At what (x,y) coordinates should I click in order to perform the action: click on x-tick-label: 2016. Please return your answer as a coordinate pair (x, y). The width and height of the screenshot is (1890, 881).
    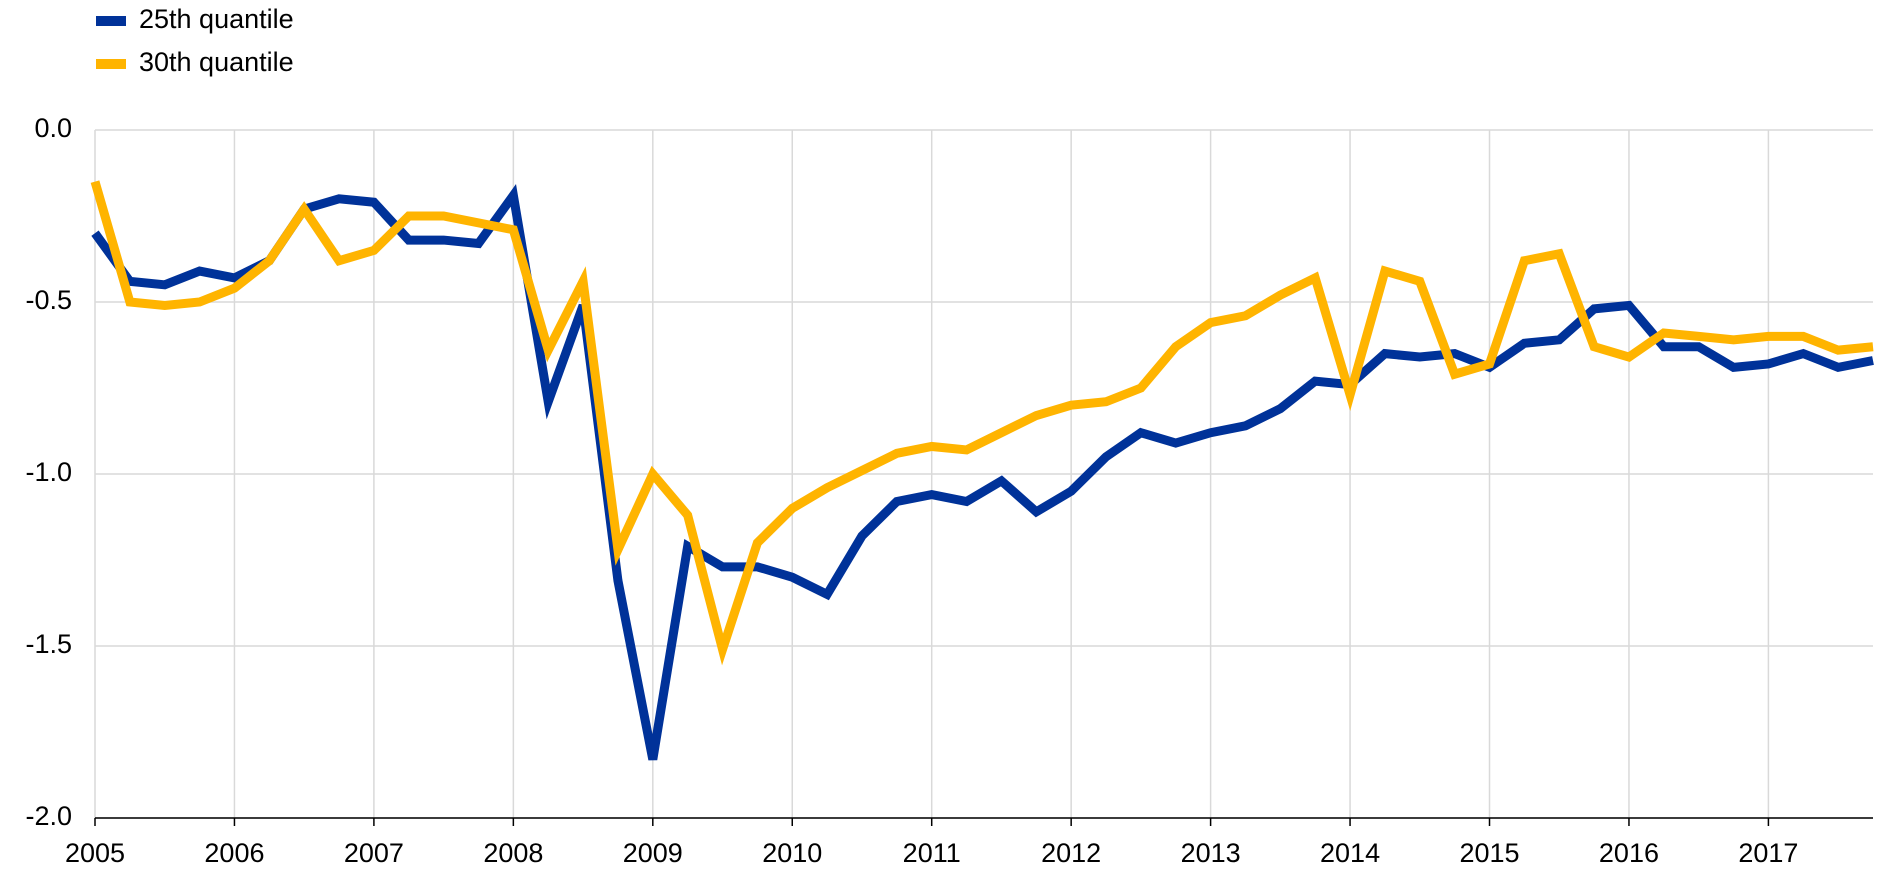
    Looking at the image, I should click on (1629, 853).